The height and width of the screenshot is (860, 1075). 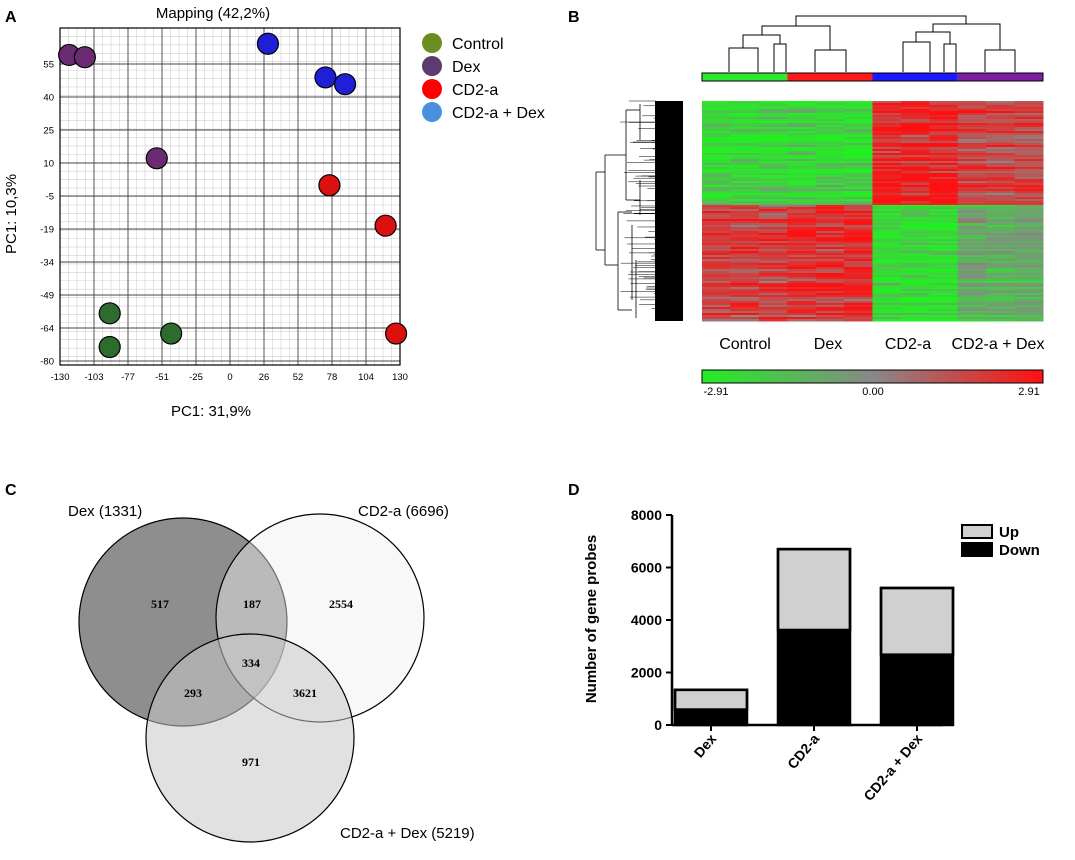 I want to click on venn-count-dex-cd2a: 187, so click(x=252, y=604).